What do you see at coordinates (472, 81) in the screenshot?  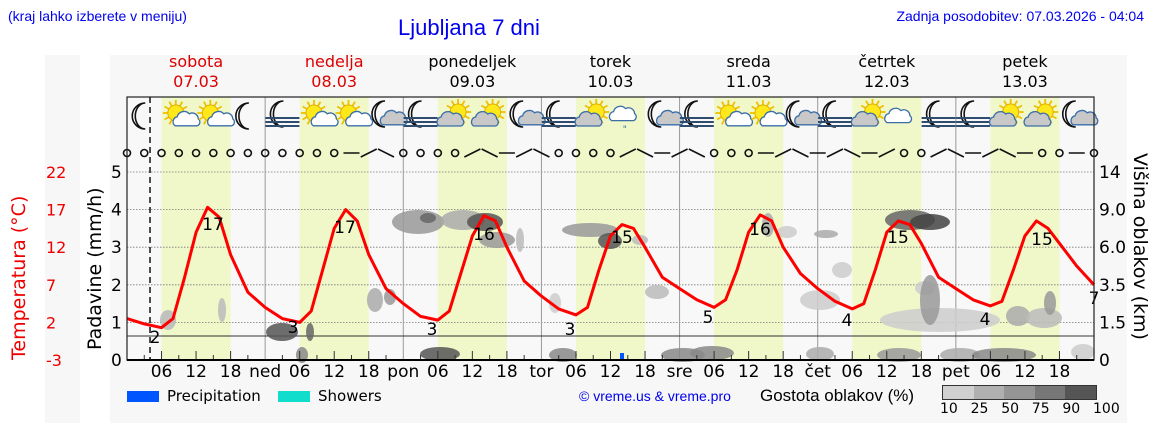 I see `day-date: 09.03` at bounding box center [472, 81].